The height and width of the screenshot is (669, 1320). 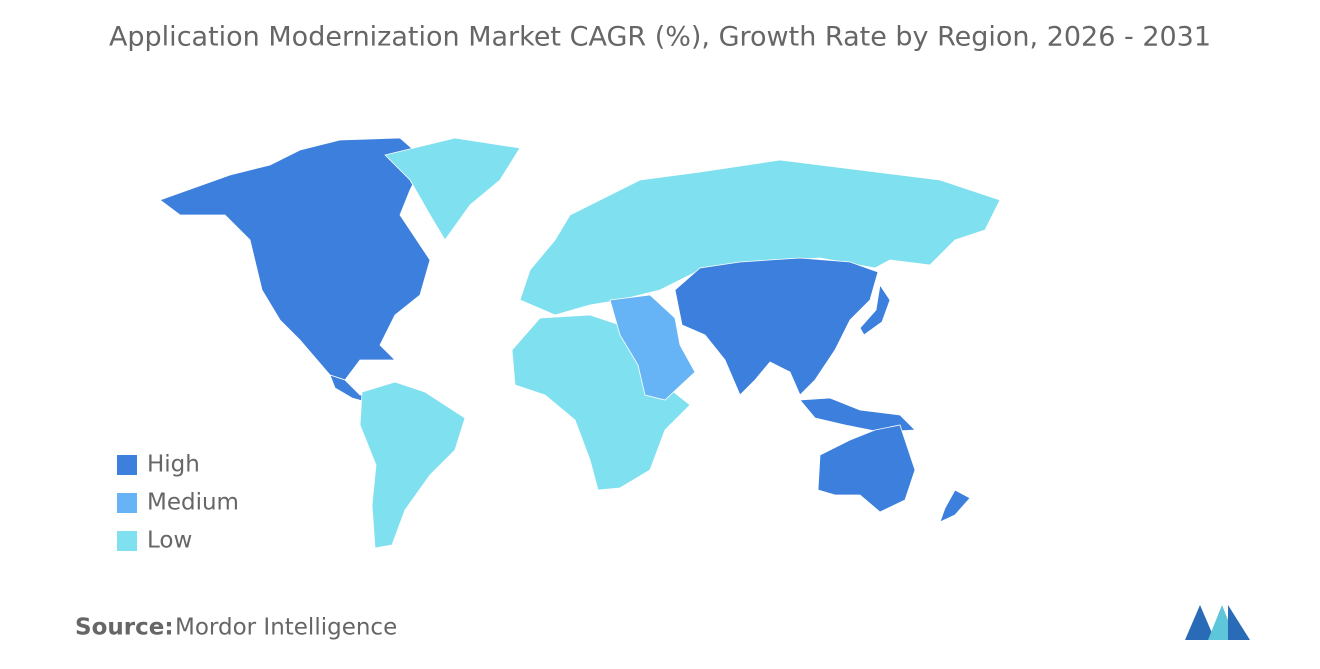 What do you see at coordinates (169, 541) in the screenshot?
I see `legend-label: Low` at bounding box center [169, 541].